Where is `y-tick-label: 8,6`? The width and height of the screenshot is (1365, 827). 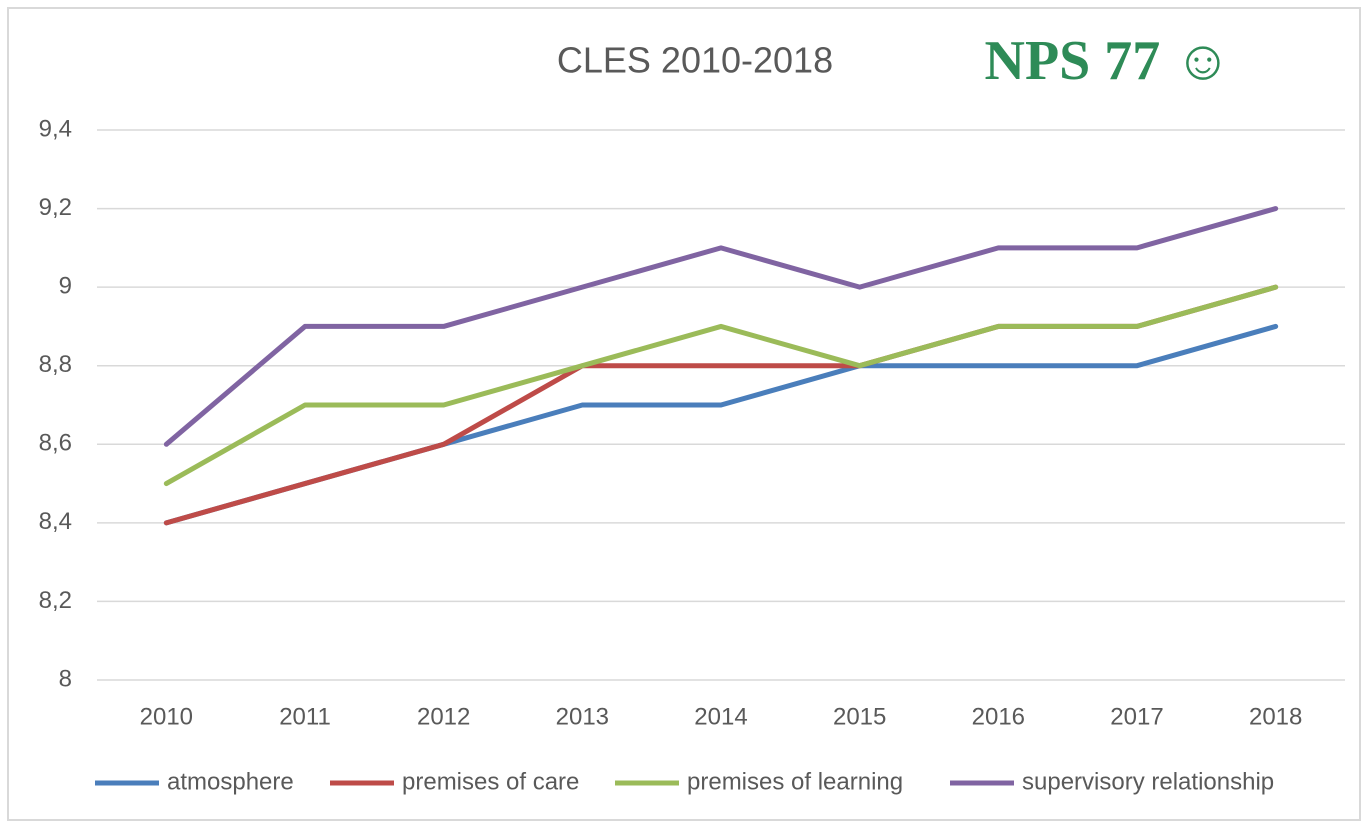 y-tick-label: 8,6 is located at coordinates (55, 443).